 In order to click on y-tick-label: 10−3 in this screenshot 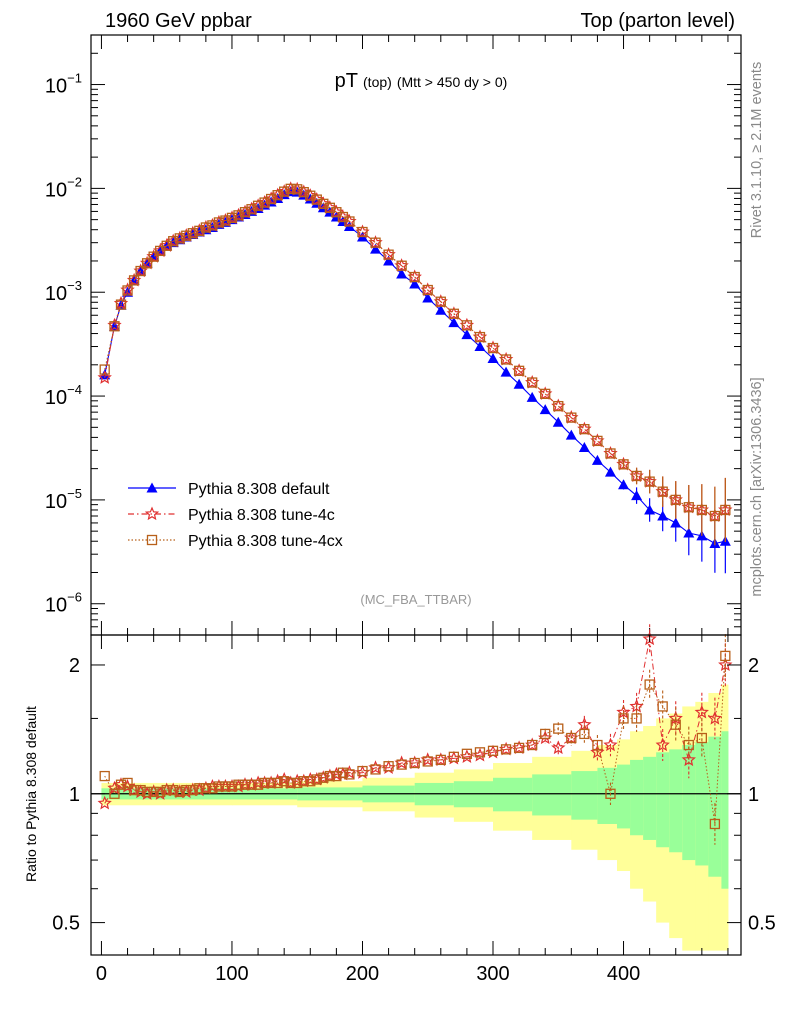, I will do `click(63, 291)`.